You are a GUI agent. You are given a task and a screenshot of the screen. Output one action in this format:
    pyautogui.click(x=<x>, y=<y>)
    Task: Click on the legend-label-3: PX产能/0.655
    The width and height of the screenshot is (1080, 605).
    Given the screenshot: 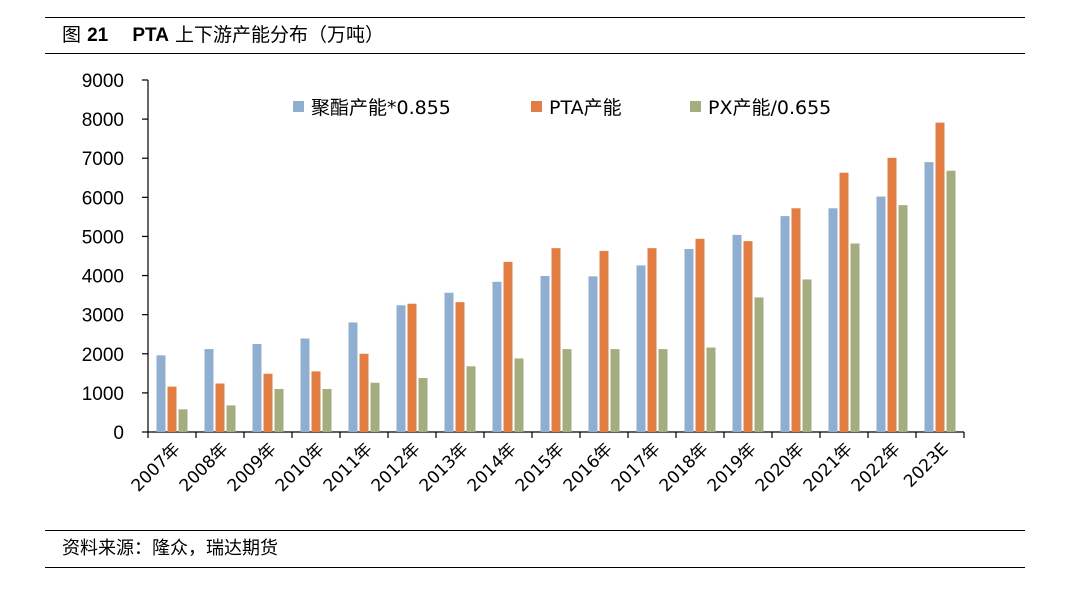 What is the action you would take?
    pyautogui.click(x=769, y=108)
    